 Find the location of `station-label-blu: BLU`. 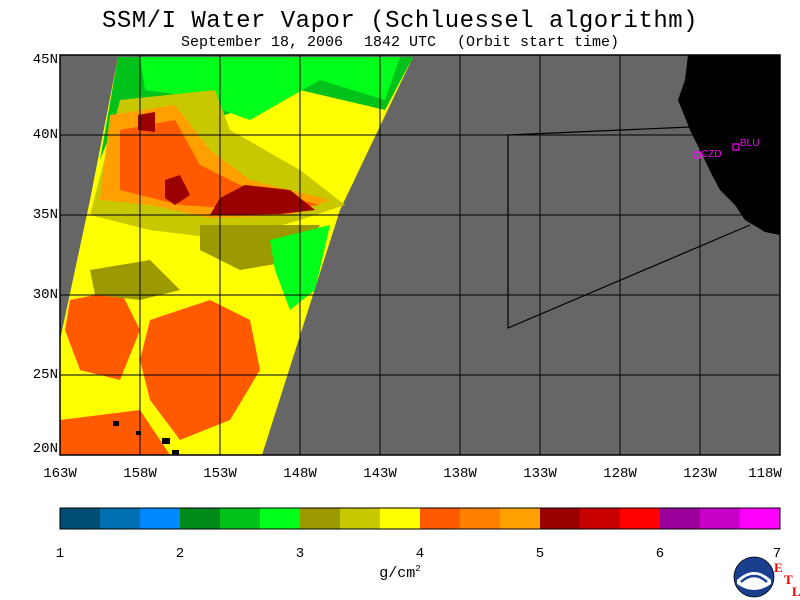

station-label-blu: BLU is located at coordinates (749, 143).